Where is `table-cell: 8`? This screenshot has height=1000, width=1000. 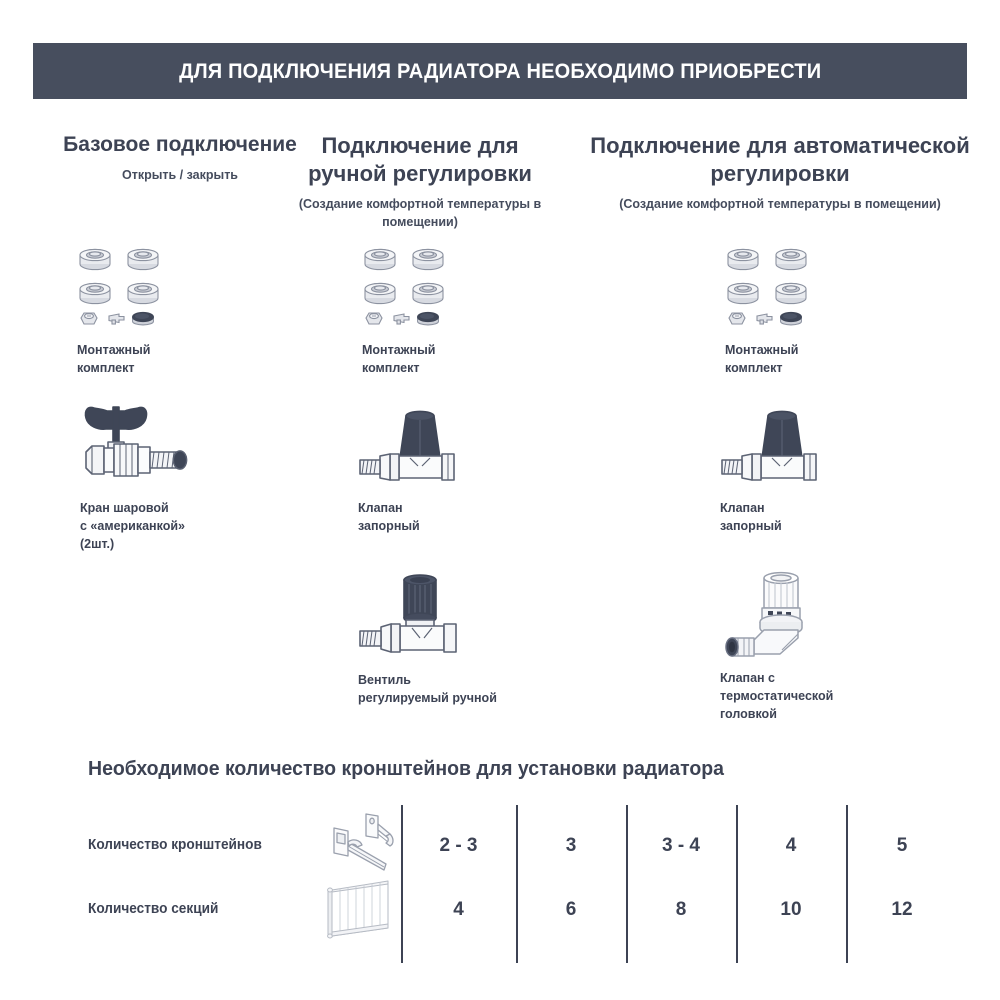
table-cell: 8 is located at coordinates (681, 909).